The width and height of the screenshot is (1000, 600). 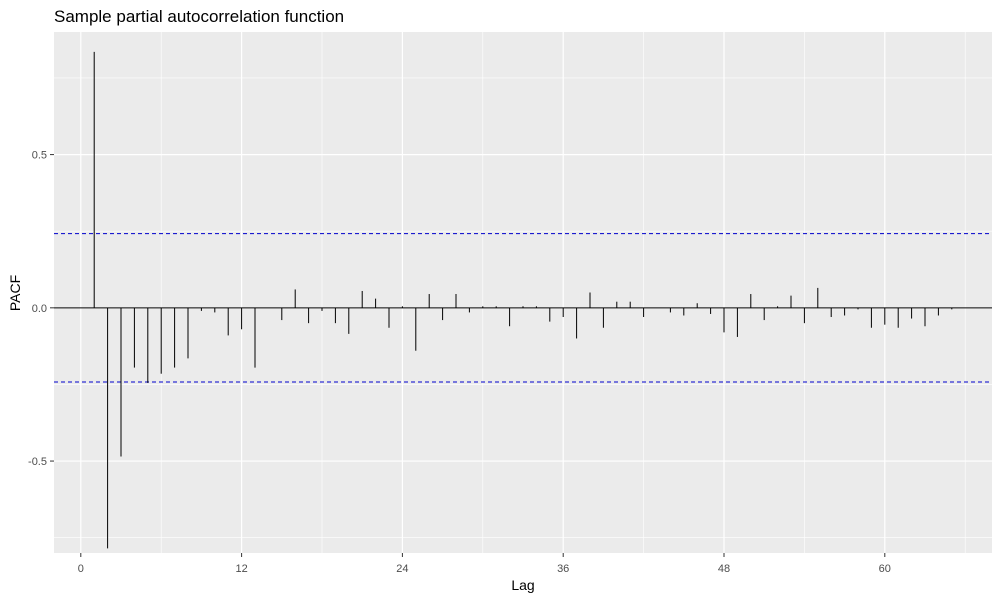 What do you see at coordinates (81, 569) in the screenshot?
I see `x-tick-label: 0` at bounding box center [81, 569].